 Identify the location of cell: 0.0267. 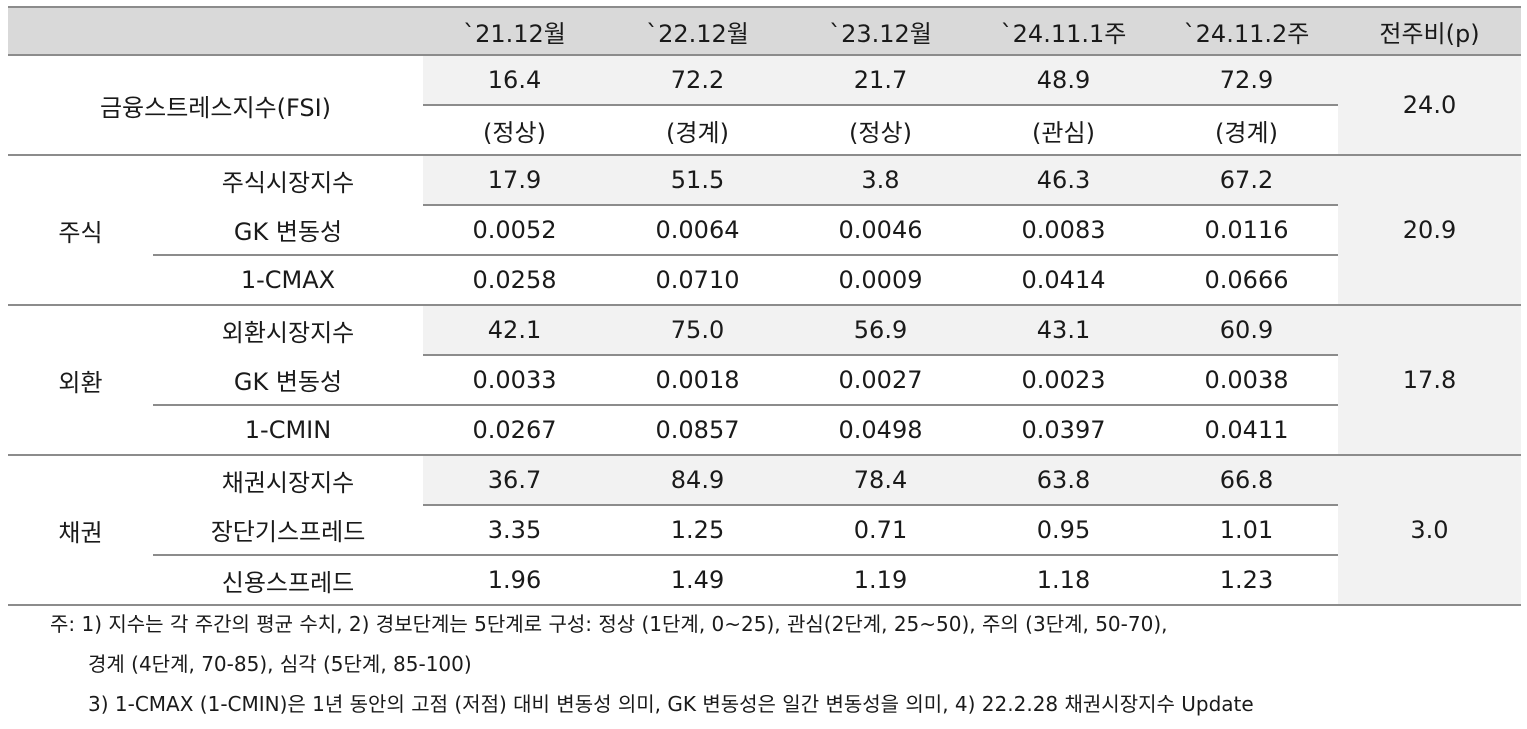
(514, 430).